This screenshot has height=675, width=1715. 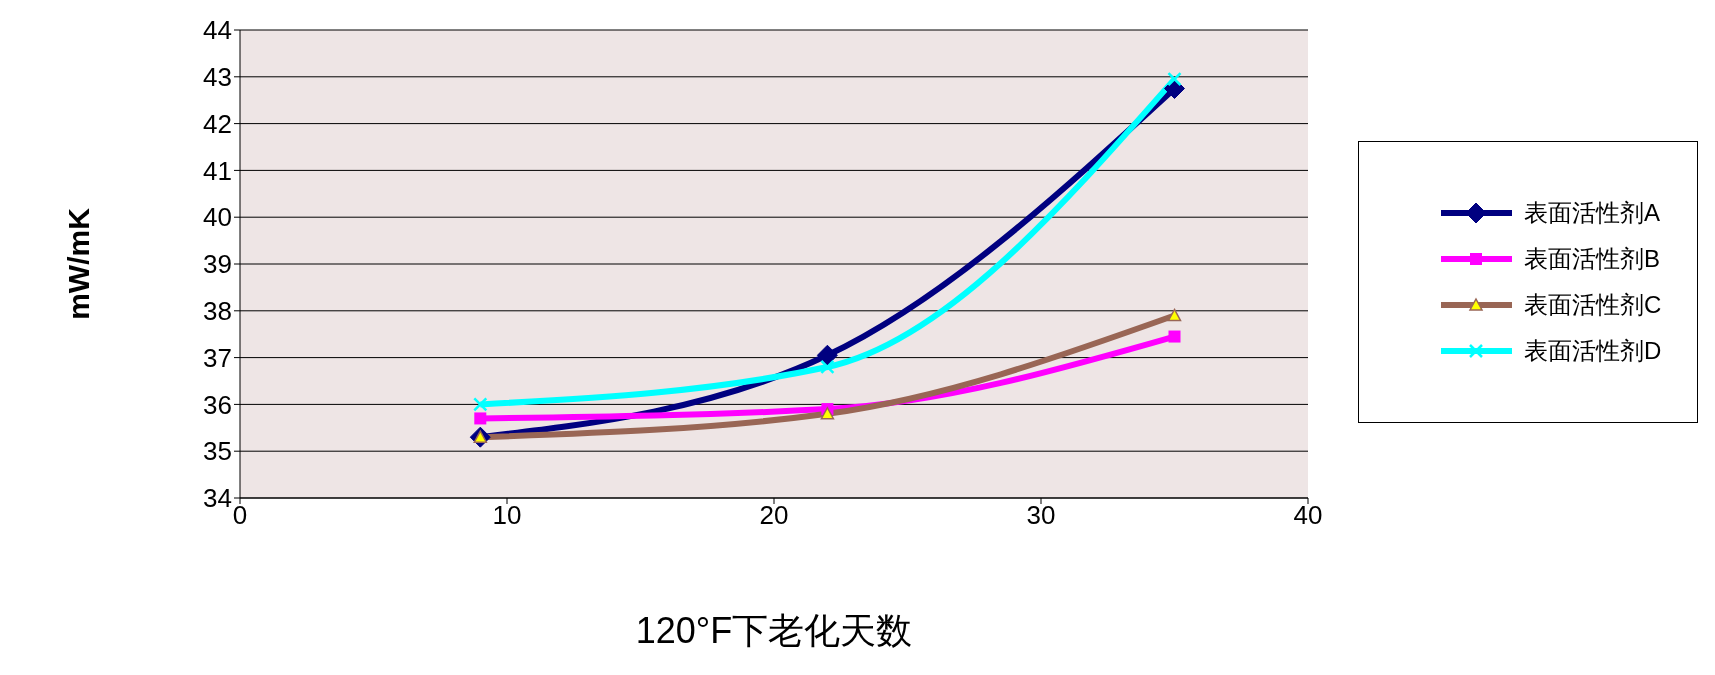 What do you see at coordinates (217, 357) in the screenshot?
I see `y-tick-label: 37` at bounding box center [217, 357].